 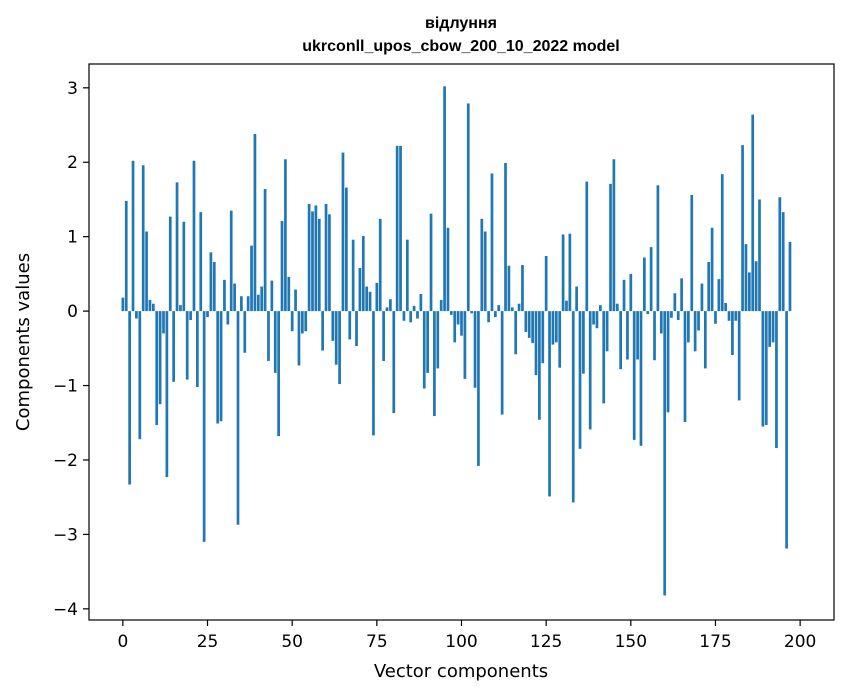 I want to click on x-axis-label: Vector components, so click(x=461, y=671).